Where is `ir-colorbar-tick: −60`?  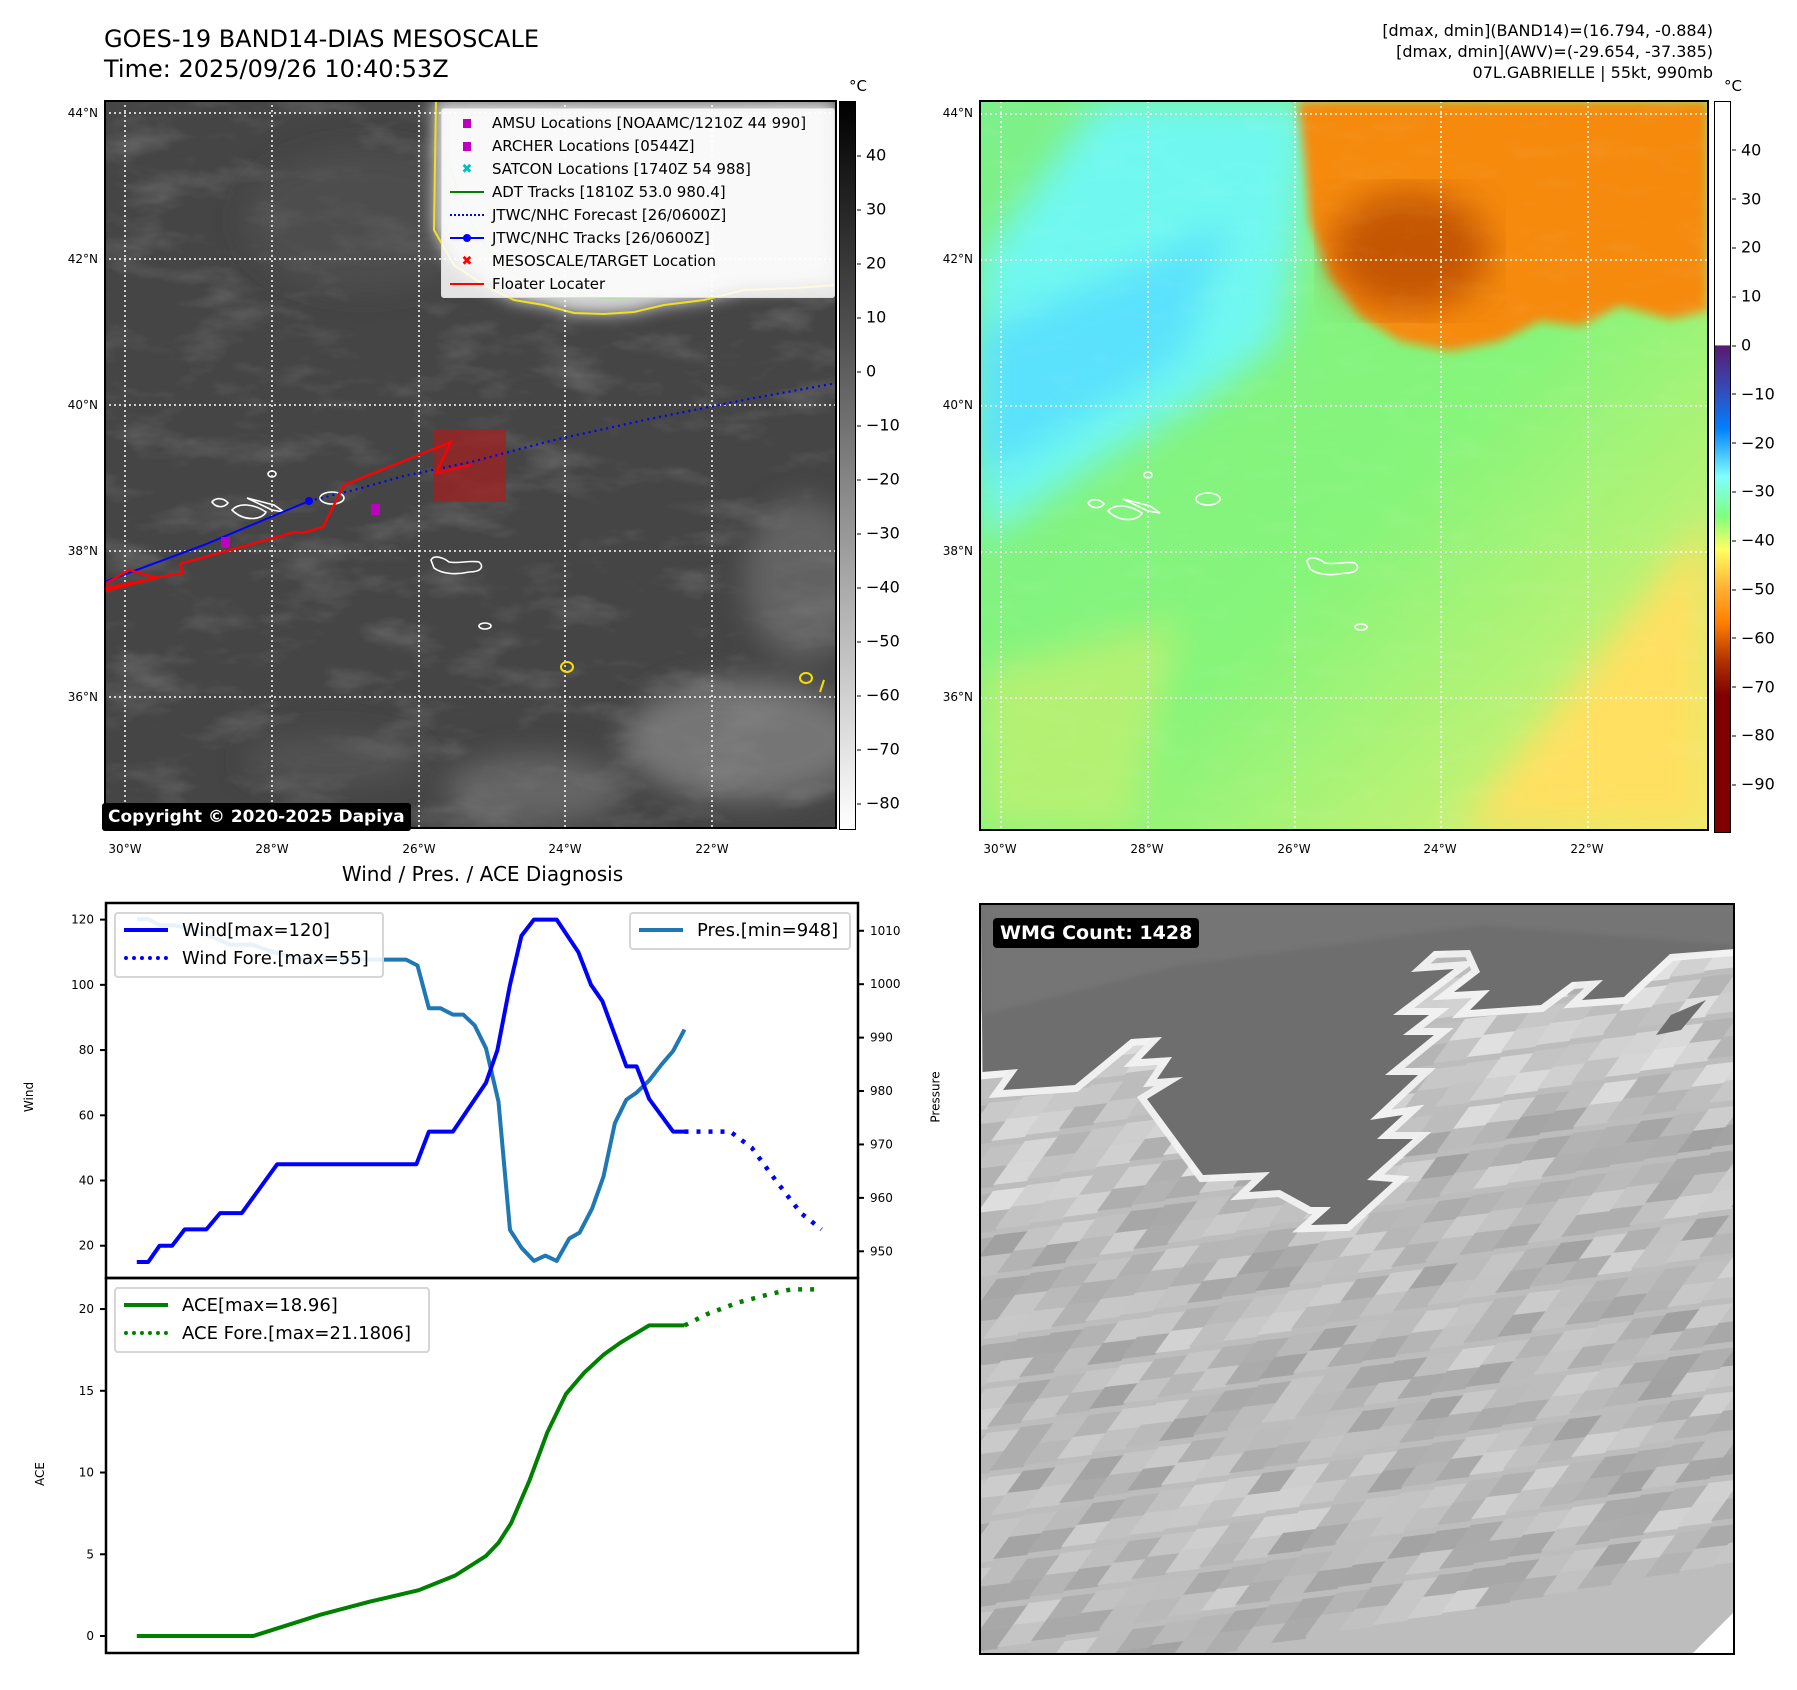 ir-colorbar-tick: −60 is located at coordinates (878, 695).